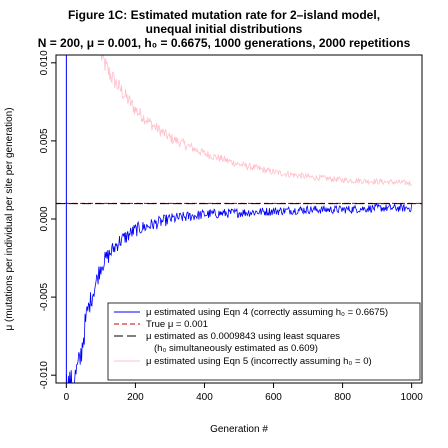 The image size is (448, 448). What do you see at coordinates (44, 218) in the screenshot?
I see `y-tick-label: 0.000` at bounding box center [44, 218].